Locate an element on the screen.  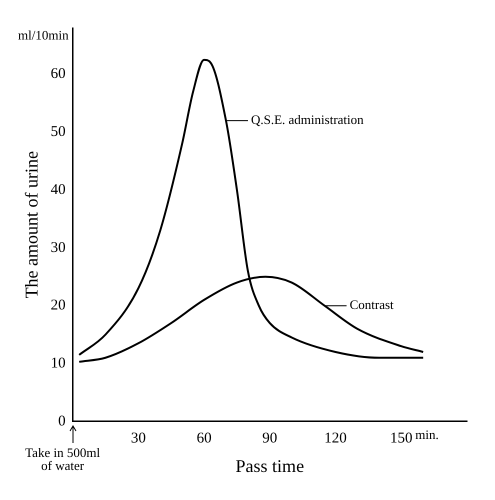
y-tick-label: 10 is located at coordinates (58, 363).